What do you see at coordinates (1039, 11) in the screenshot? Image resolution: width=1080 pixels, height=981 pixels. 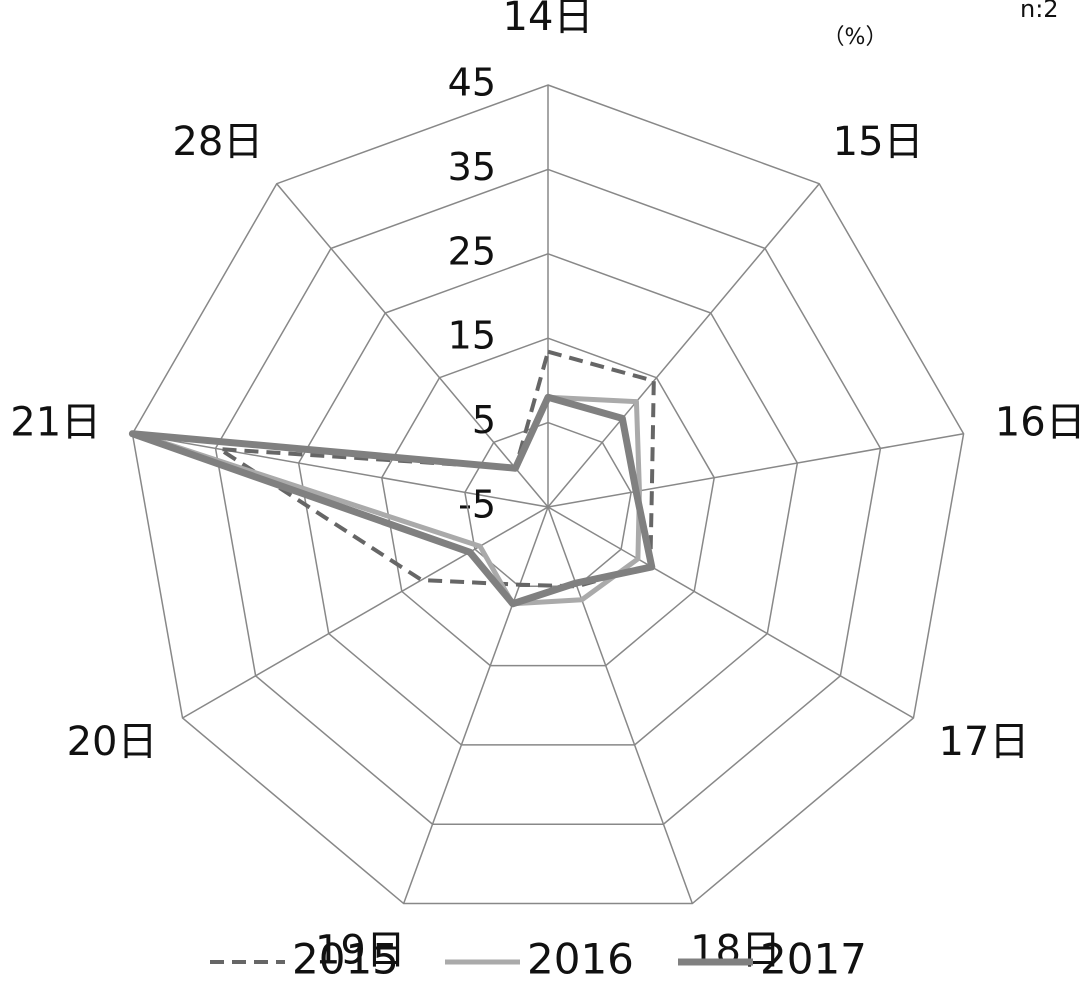 I see `note: n:2` at bounding box center [1039, 11].